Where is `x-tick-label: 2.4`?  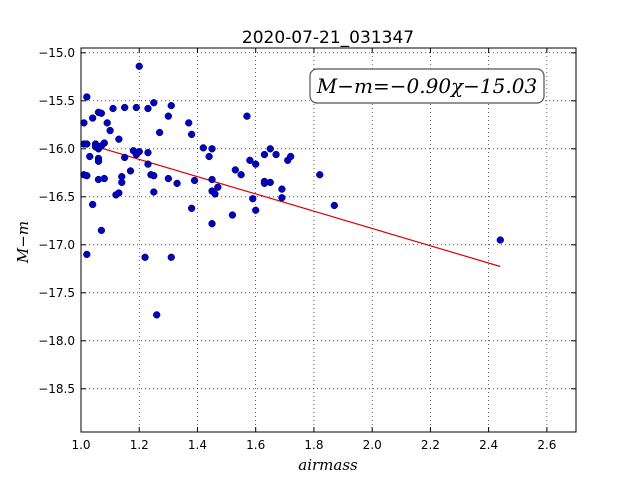 x-tick-label: 2.4 is located at coordinates (488, 445).